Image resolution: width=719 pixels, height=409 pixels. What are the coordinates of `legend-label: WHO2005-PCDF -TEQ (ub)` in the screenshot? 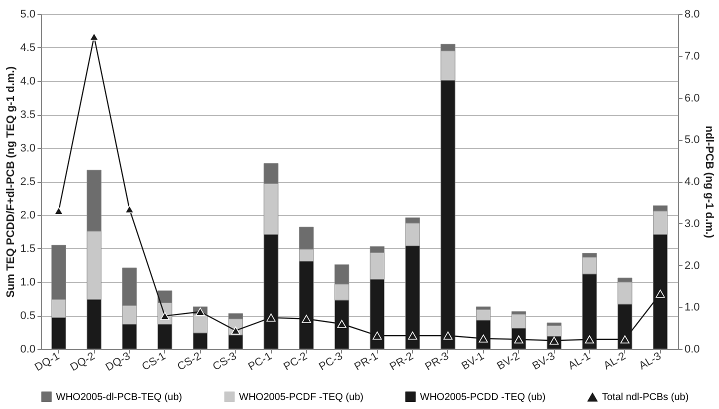 It's located at (301, 397).